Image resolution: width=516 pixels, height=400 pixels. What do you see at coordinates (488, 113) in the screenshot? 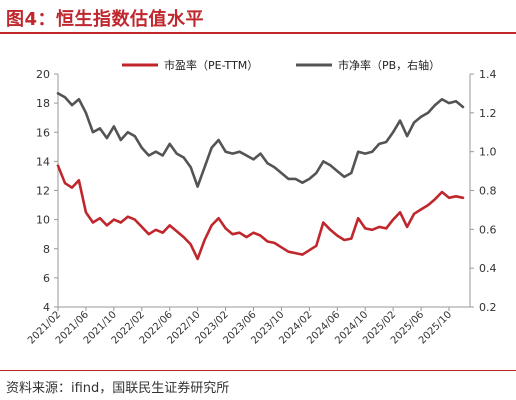
I see `right-axis-tick-label: 1.2` at bounding box center [488, 113].